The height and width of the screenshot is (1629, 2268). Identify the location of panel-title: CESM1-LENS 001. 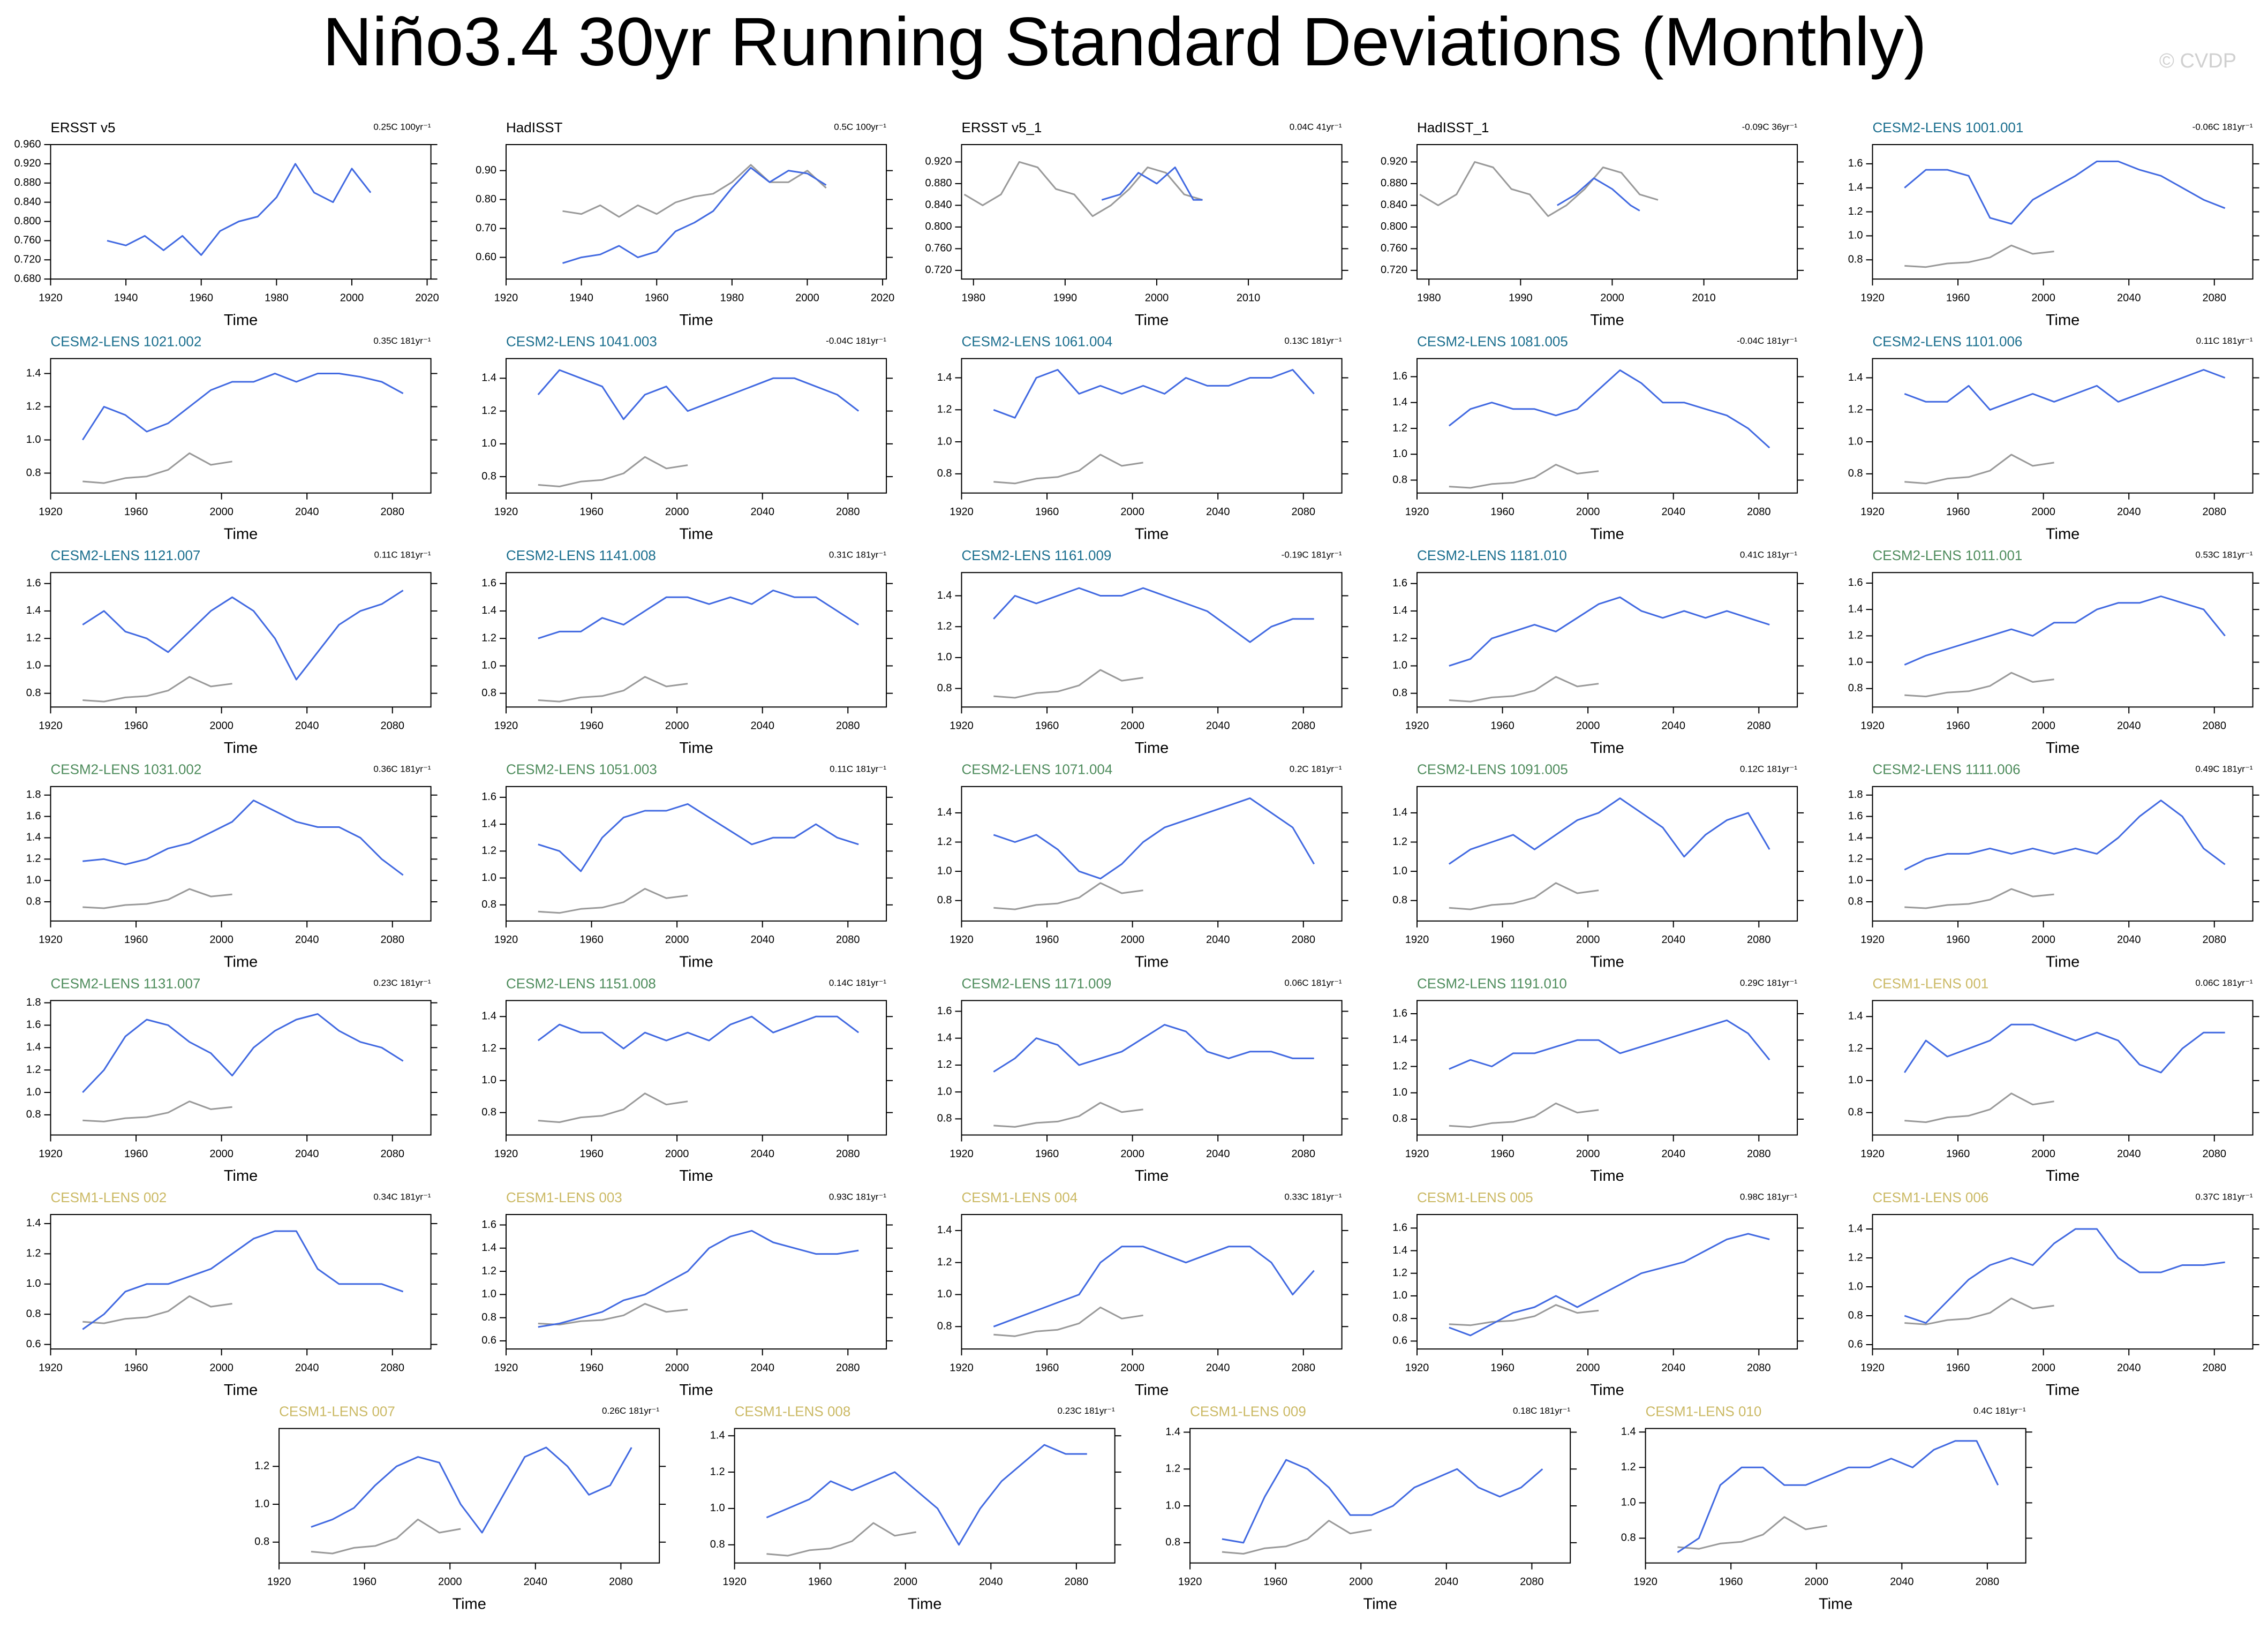
(1931, 983).